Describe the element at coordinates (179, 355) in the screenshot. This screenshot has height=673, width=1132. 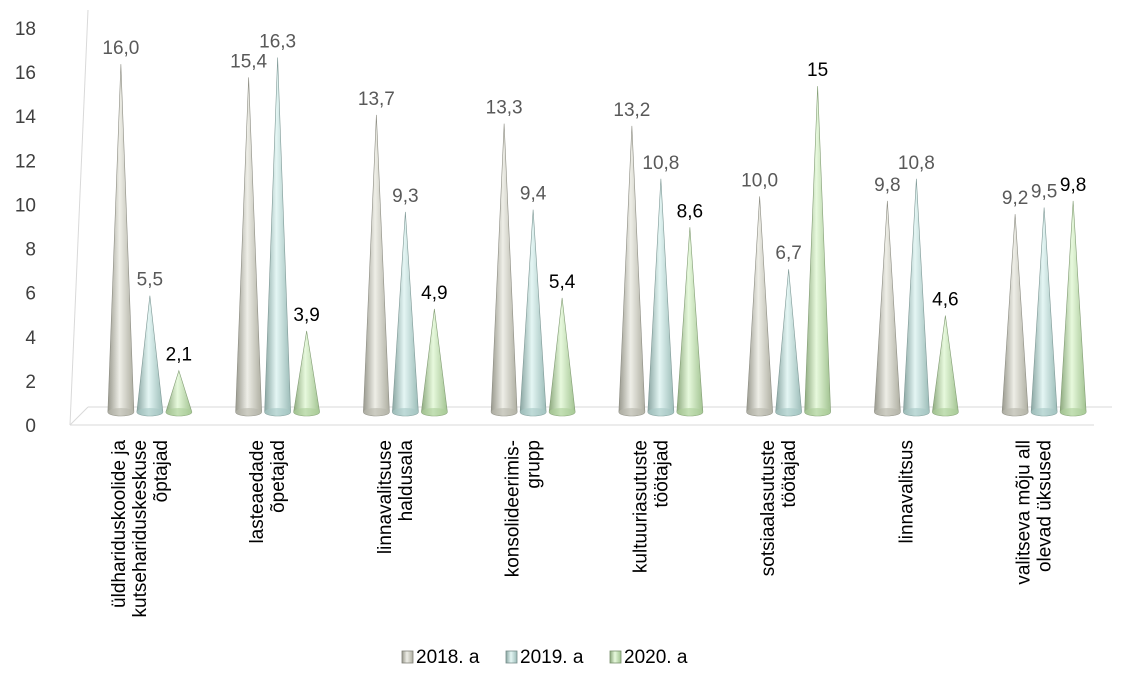
I see `data-label: 2,1` at that location.